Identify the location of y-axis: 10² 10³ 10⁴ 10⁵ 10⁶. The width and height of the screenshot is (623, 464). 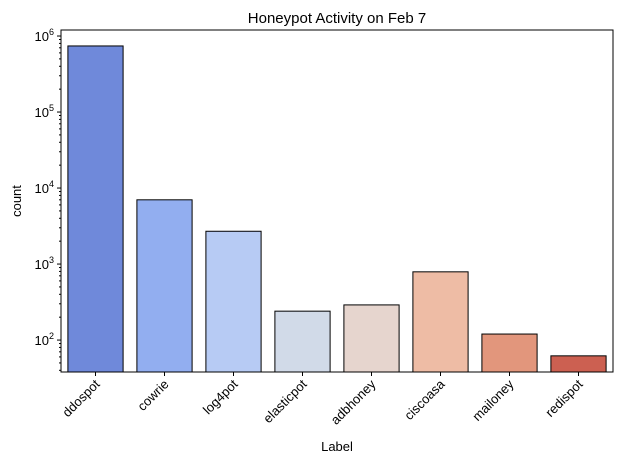
(48, 199).